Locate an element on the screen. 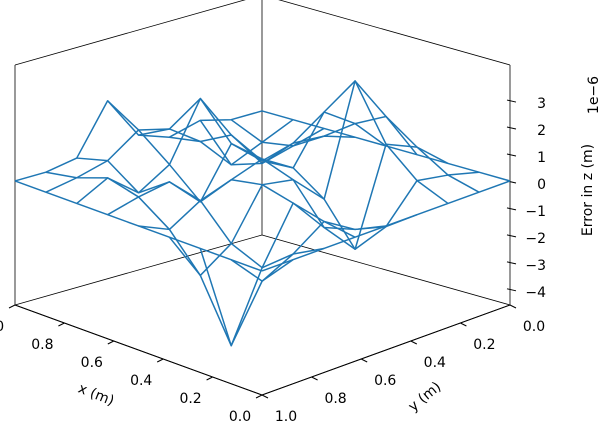 The height and width of the screenshot is (430, 604). x-tick-label: 1.0 is located at coordinates (2, 327).